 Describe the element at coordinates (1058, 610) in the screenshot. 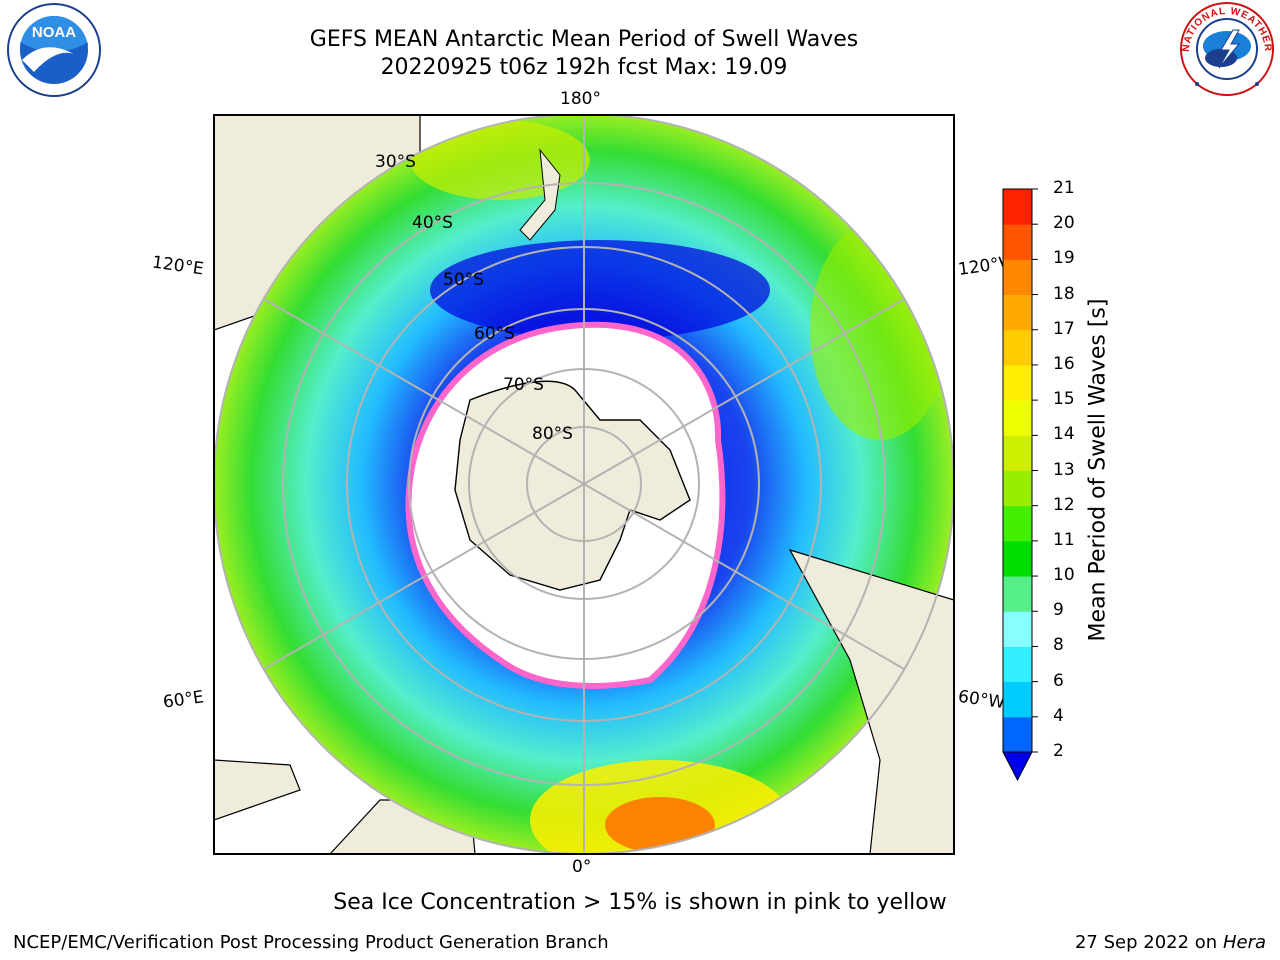

I see `colorbar-tick-label: 9` at that location.